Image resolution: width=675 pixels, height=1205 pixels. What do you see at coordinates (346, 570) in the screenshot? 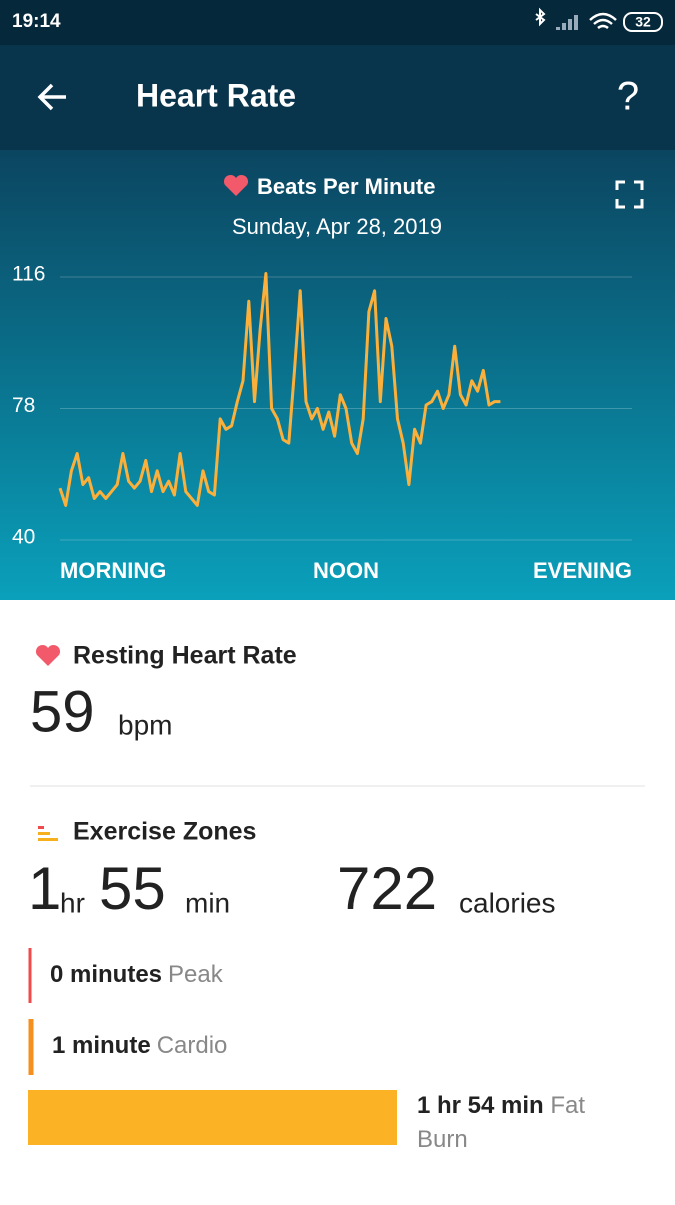
I see `x-tick-label: NOON` at bounding box center [346, 570].